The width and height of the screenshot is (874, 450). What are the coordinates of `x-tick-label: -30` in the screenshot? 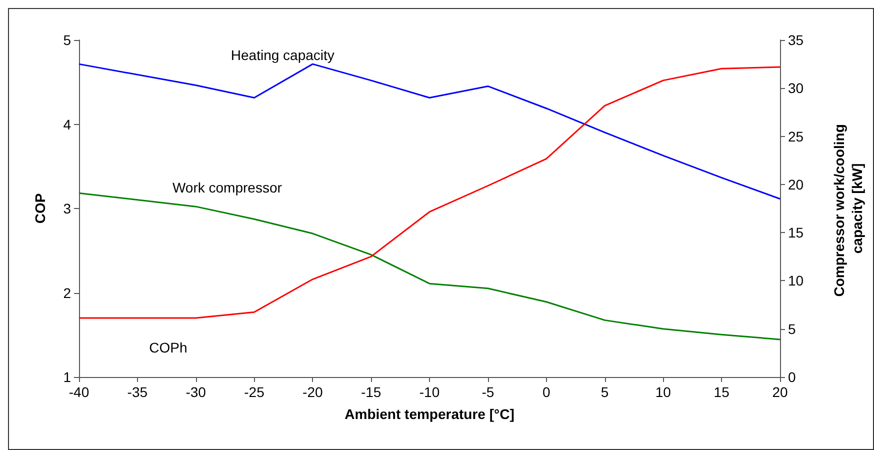 It's located at (196, 392).